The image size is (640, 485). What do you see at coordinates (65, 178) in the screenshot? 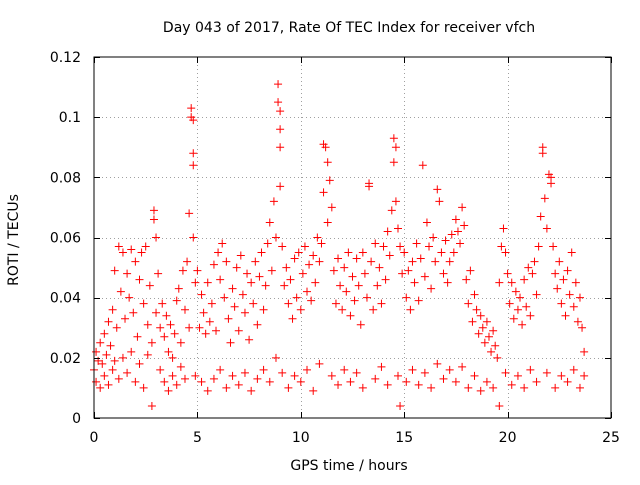
I see `y-tick-label: 0.08` at bounding box center [65, 178].